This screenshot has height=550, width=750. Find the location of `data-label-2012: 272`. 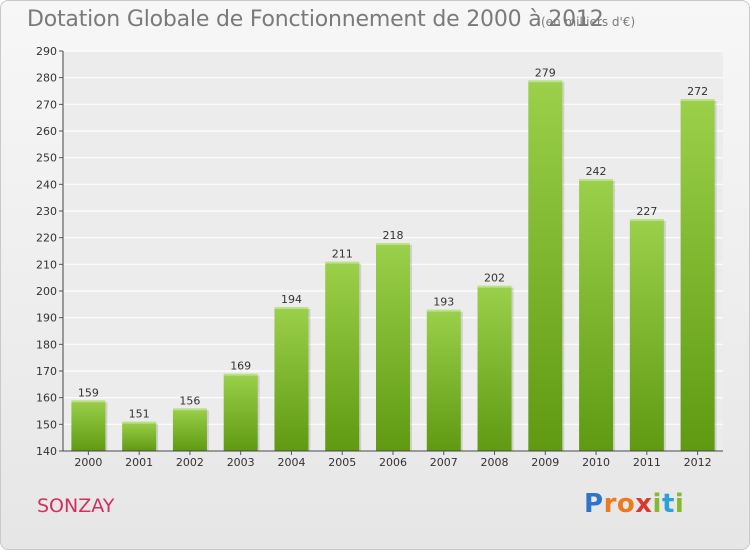

data-label-2012: 272 is located at coordinates (697, 91).